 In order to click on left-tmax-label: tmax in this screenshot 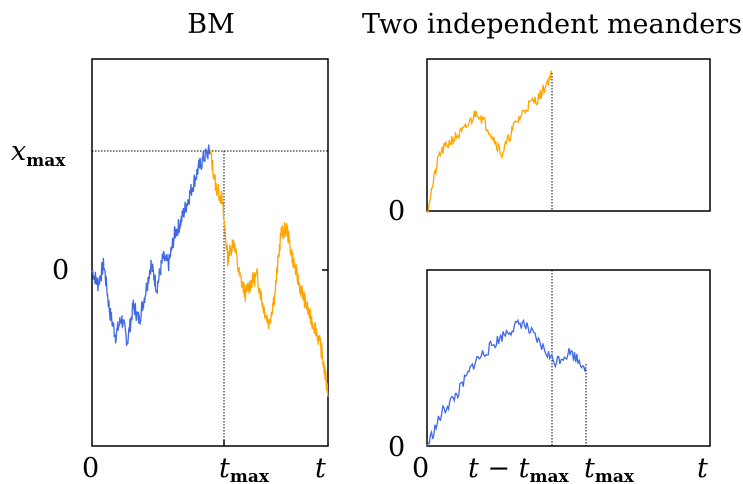, I will do `click(244, 468)`.